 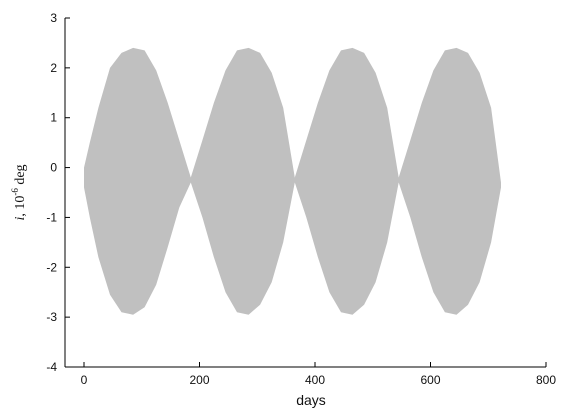 What do you see at coordinates (51, 367) in the screenshot?
I see `y-tick-label: -4` at bounding box center [51, 367].